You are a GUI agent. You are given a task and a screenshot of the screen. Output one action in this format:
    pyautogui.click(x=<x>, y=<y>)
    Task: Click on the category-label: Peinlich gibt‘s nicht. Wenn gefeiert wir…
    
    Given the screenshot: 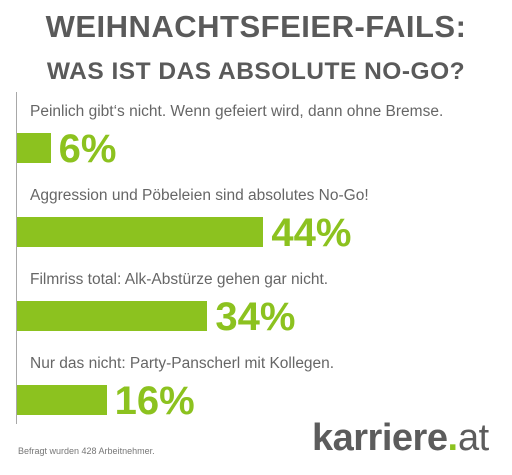 What is the action you would take?
    pyautogui.click(x=237, y=111)
    